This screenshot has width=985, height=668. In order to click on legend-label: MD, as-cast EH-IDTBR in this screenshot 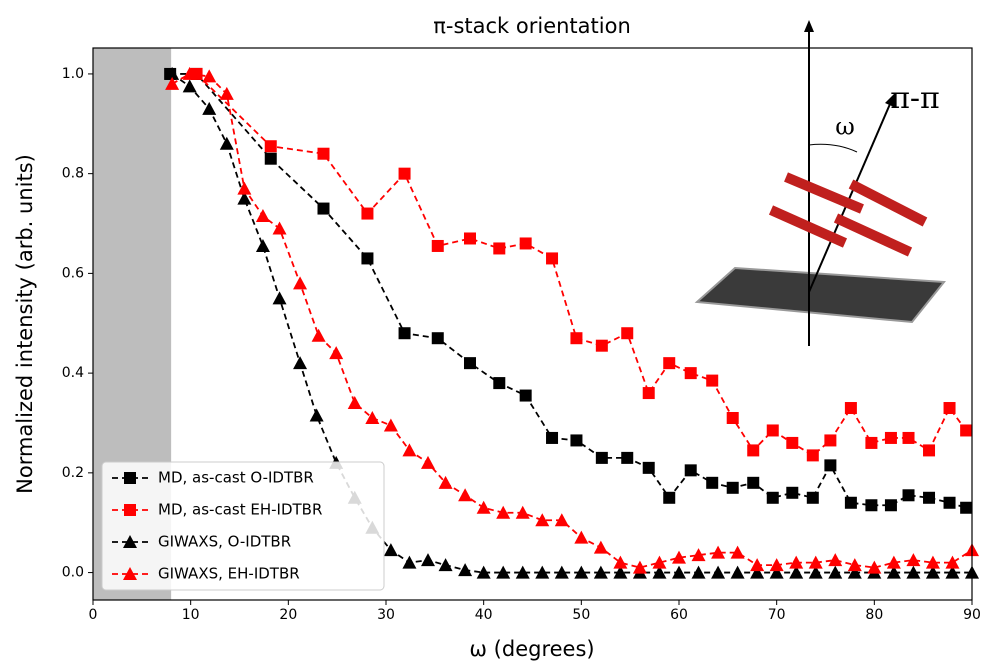, I will do `click(240, 510)`.